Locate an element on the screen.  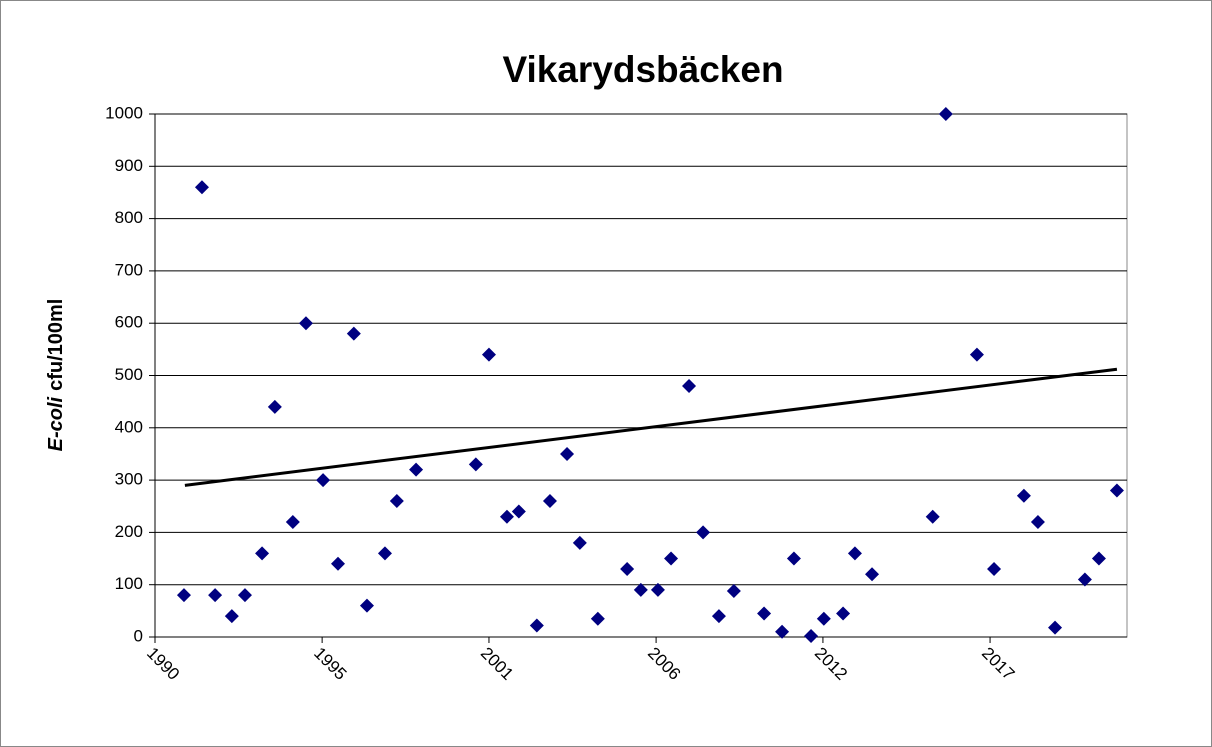
y-tick-label: 300 is located at coordinates (129, 479).